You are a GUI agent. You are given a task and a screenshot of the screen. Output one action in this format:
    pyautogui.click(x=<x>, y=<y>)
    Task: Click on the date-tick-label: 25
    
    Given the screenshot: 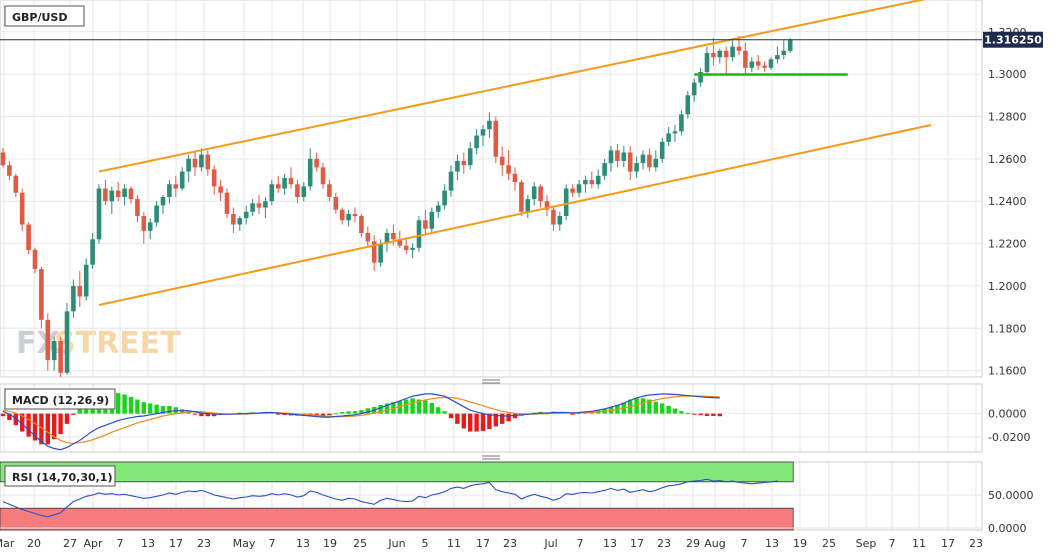 What is the action you would take?
    pyautogui.click(x=360, y=543)
    